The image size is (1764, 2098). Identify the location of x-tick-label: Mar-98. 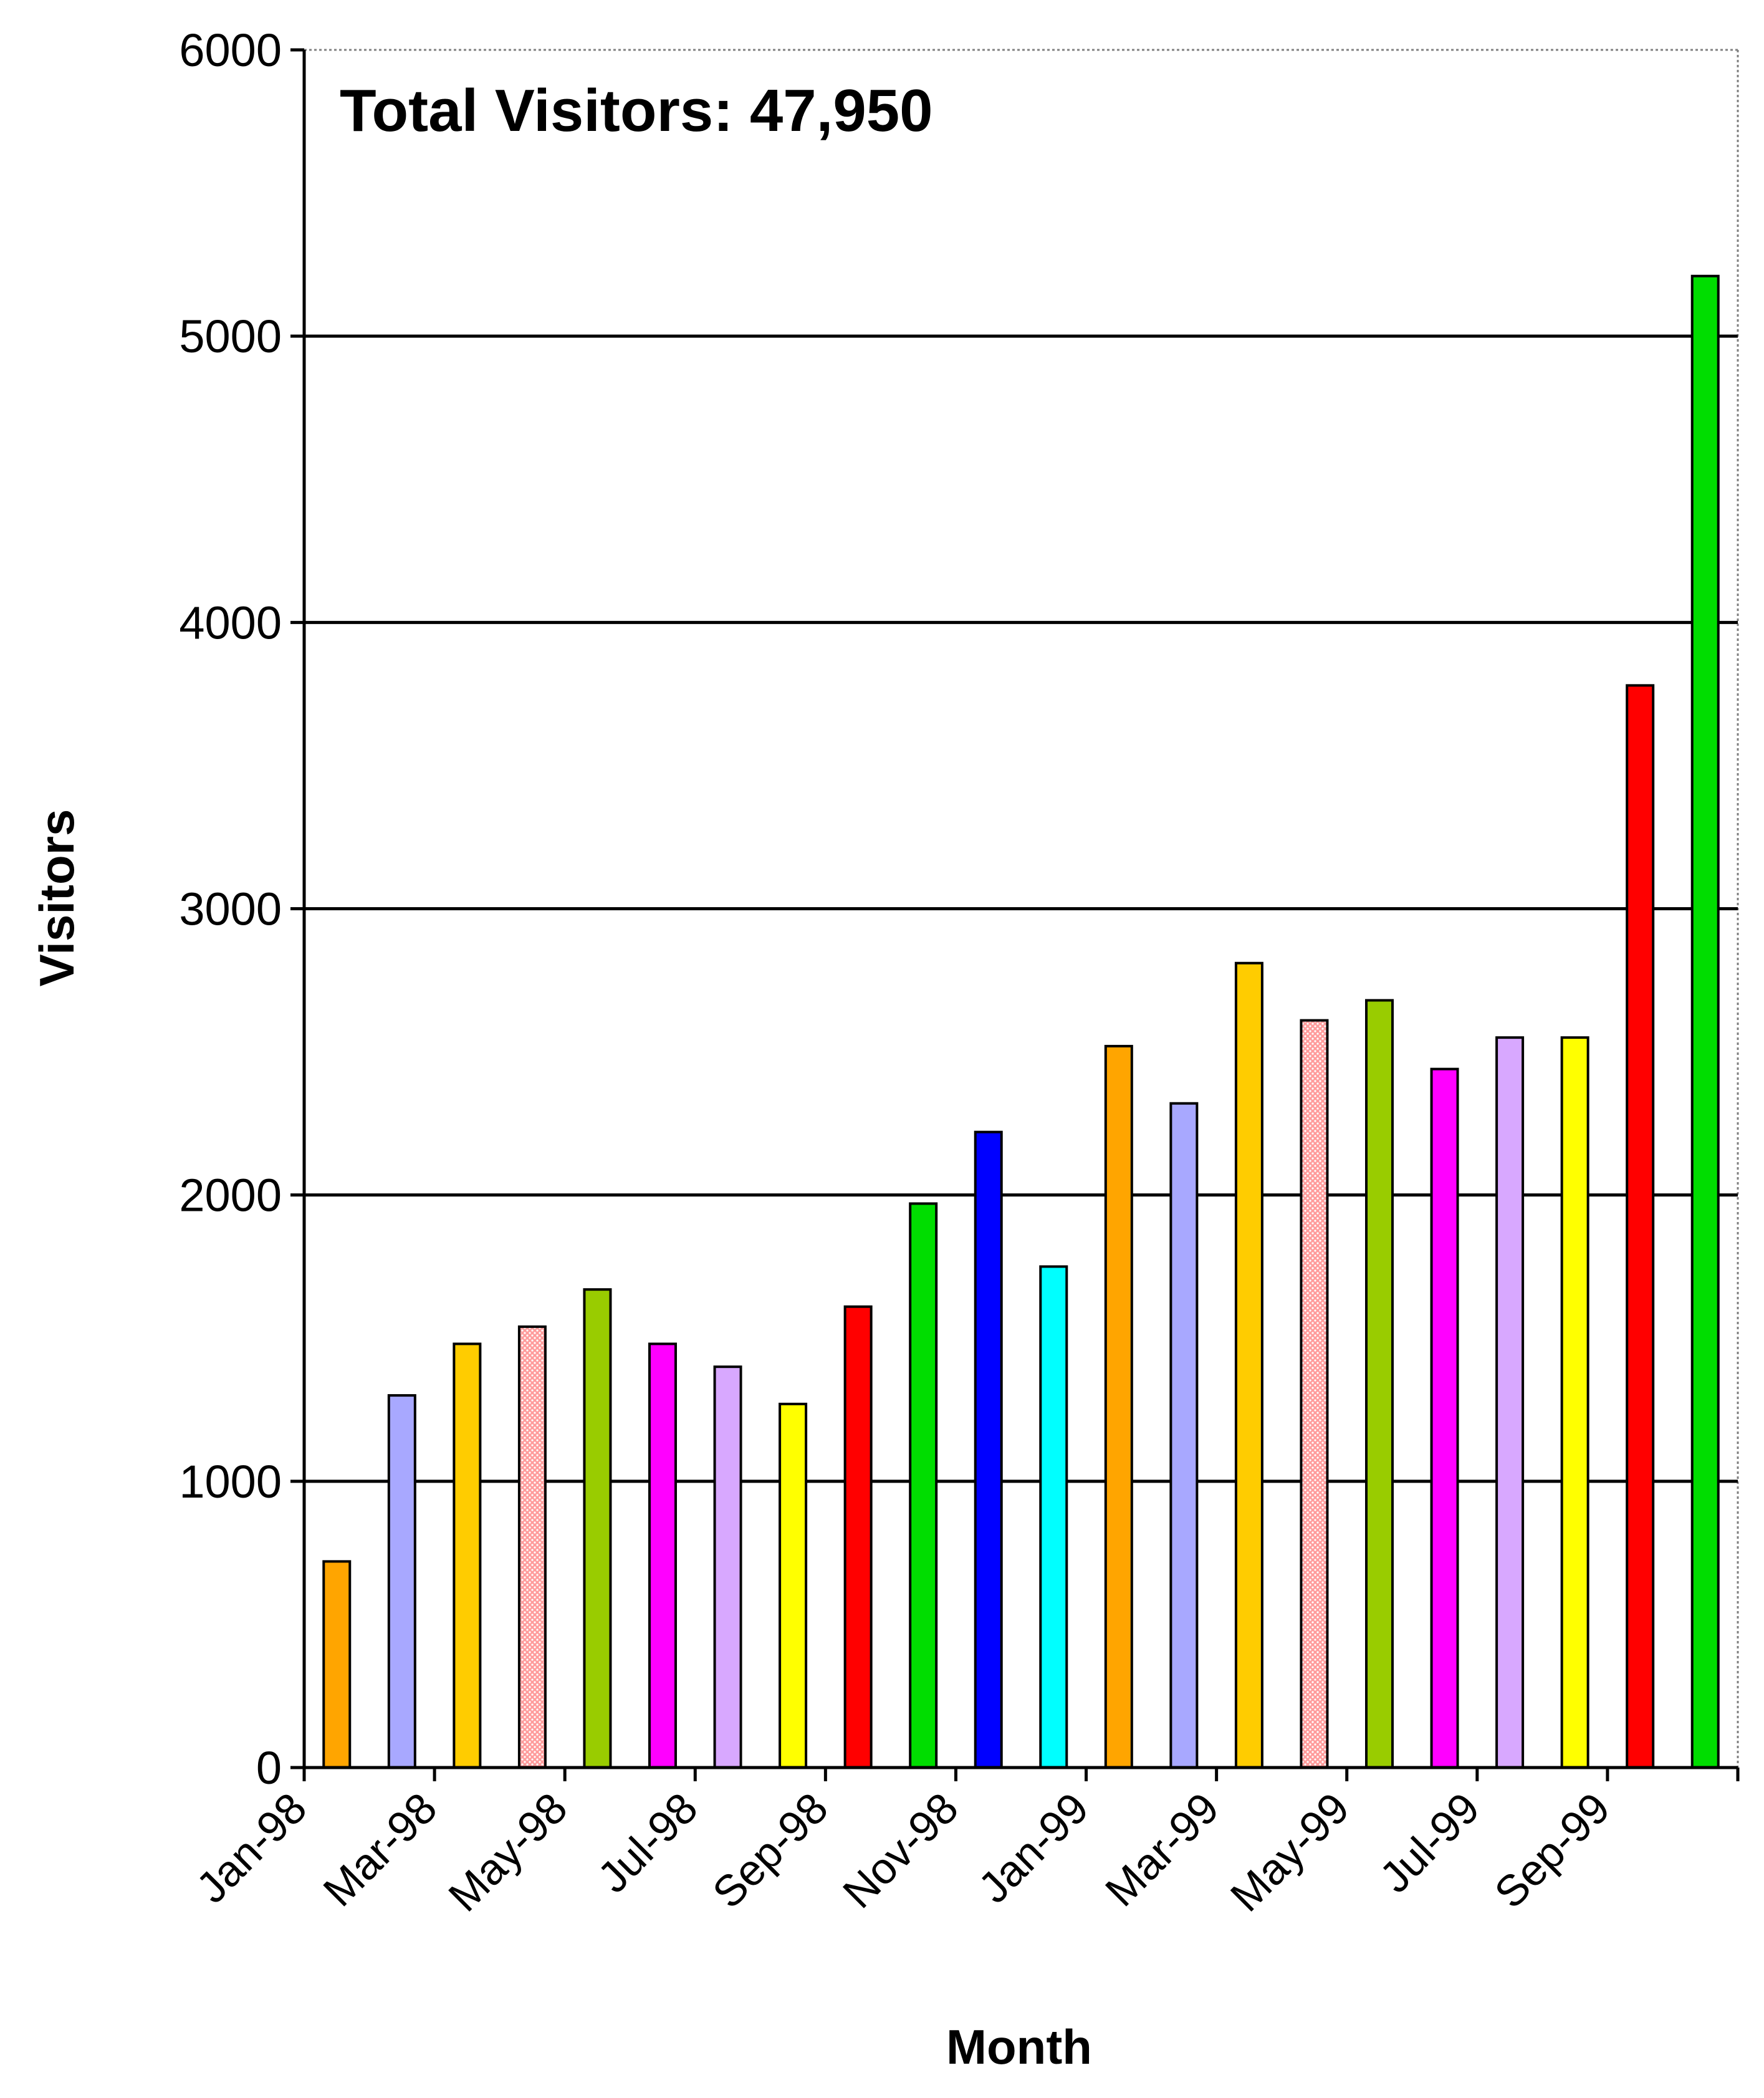
(380, 1849).